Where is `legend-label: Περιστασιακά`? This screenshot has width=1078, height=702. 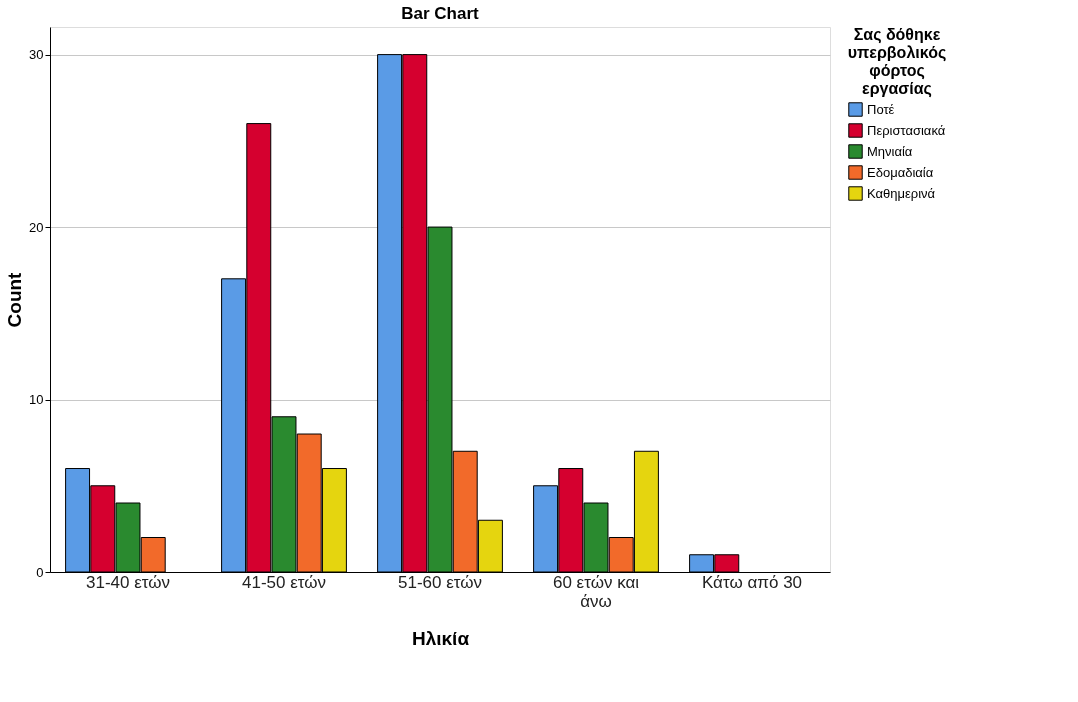
legend-label: Περιστασιακά is located at coordinates (906, 130).